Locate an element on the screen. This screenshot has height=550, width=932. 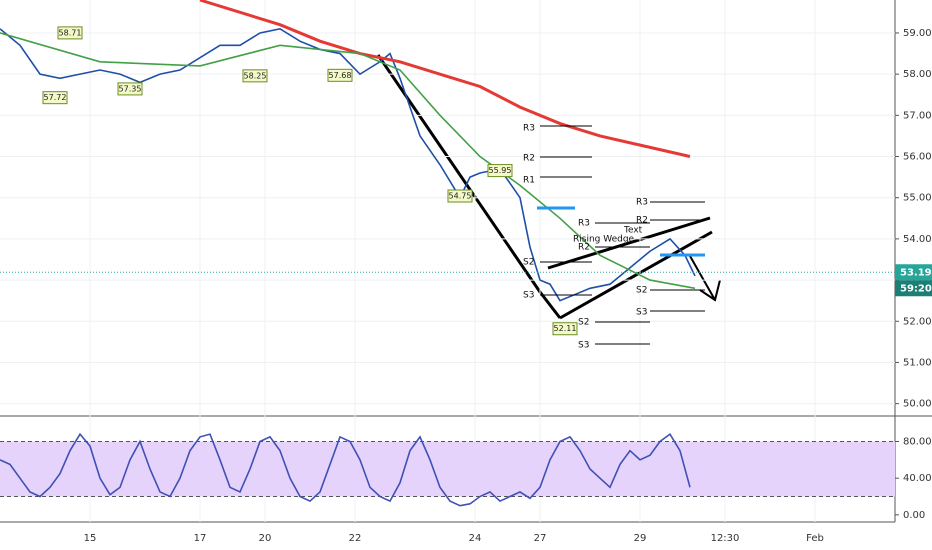
x-tick-label: 29 is located at coordinates (640, 538).